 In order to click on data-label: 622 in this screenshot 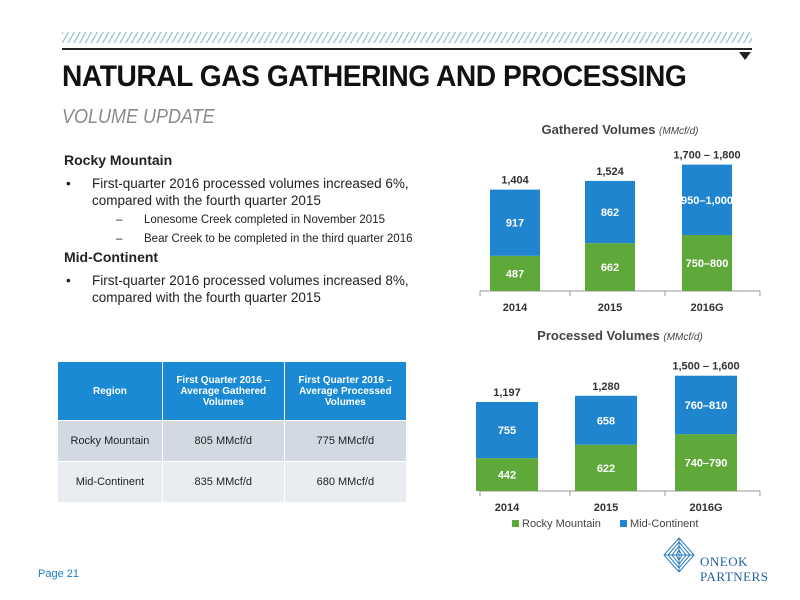, I will do `click(606, 469)`.